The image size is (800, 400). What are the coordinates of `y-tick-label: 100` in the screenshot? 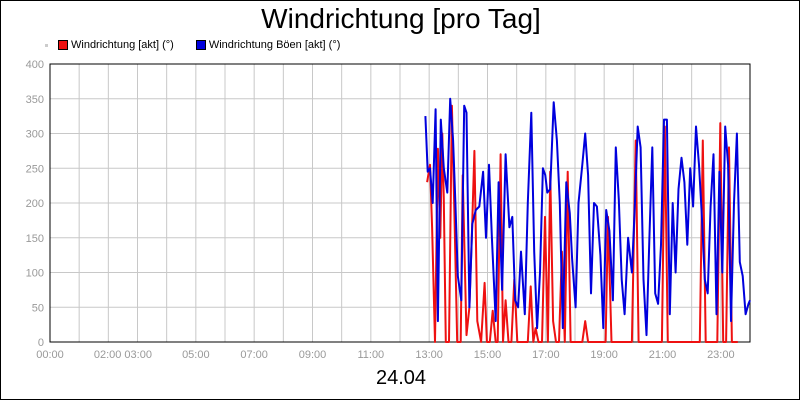 It's located at (35, 274).